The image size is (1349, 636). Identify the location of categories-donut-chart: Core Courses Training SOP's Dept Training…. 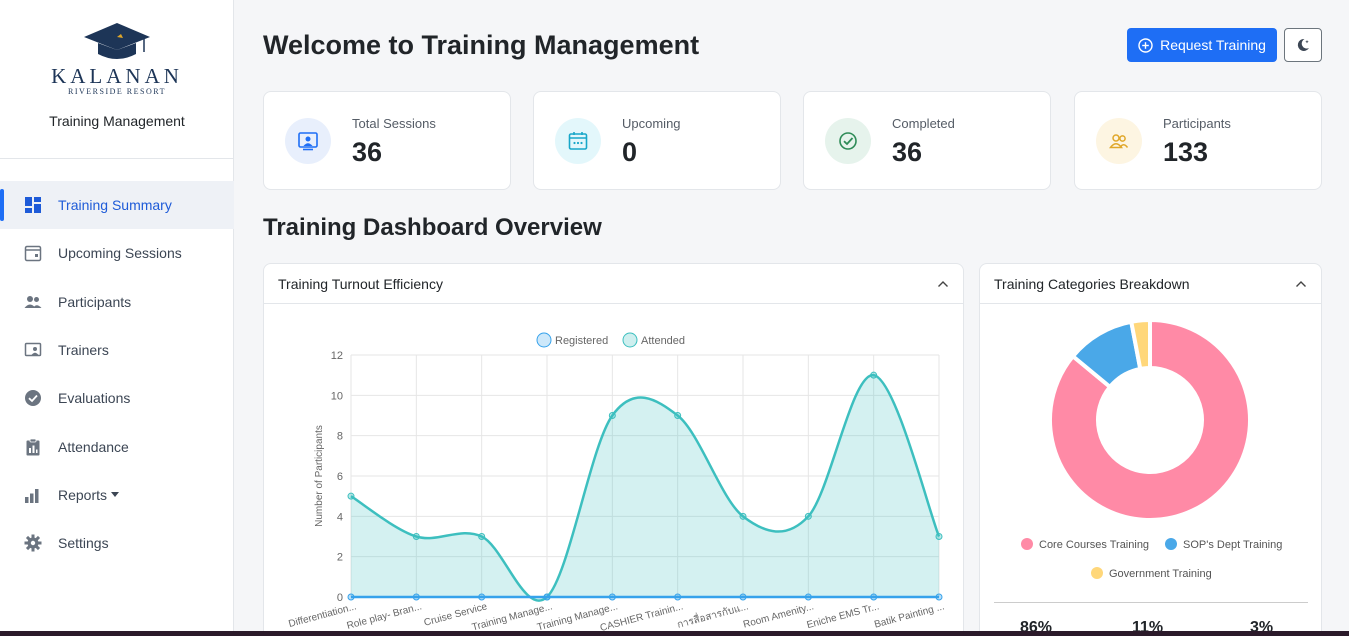
(1151, 448).